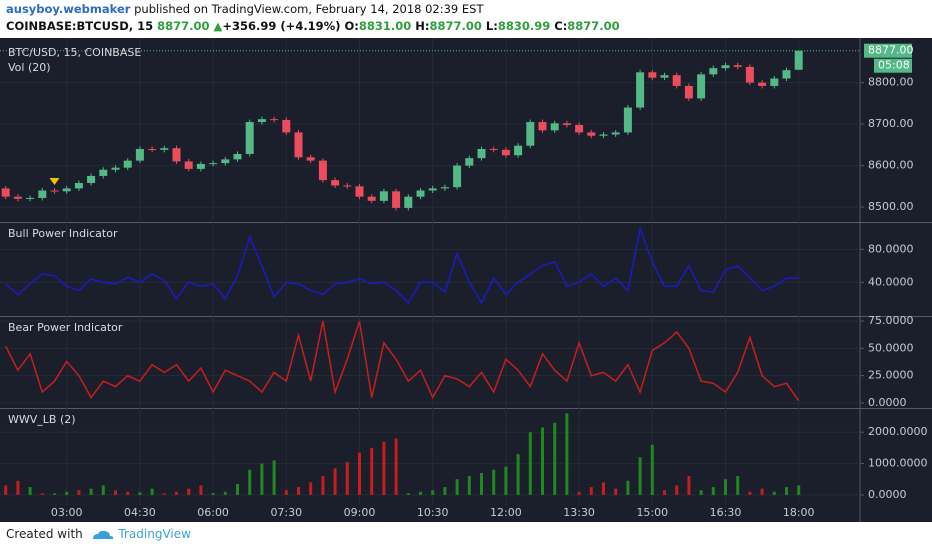 The image size is (932, 550). I want to click on brand: TradingView, so click(154, 534).